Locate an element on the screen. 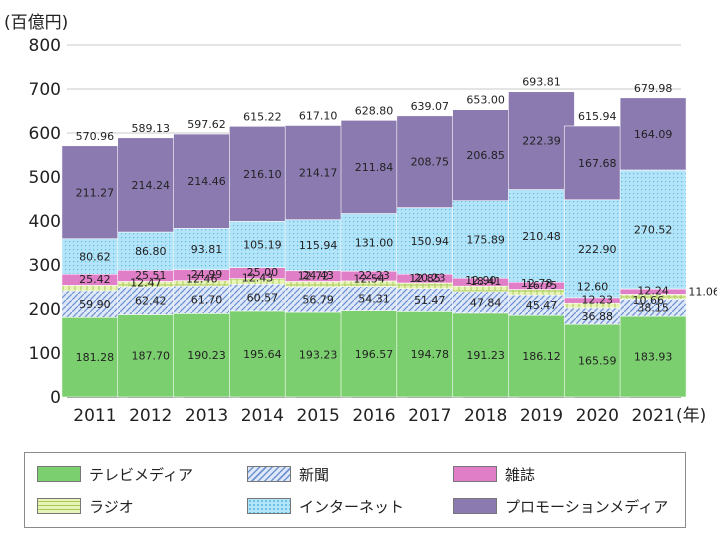  data-label-1-2021: 38.15 is located at coordinates (653, 308).